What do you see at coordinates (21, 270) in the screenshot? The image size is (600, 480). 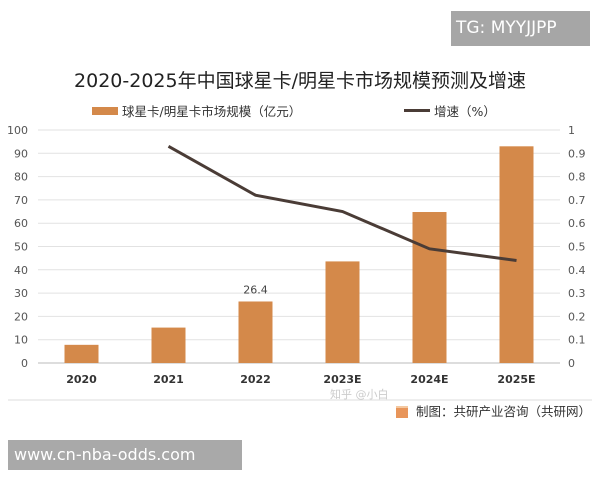 I see `y-left-tick-label: 40` at bounding box center [21, 270].